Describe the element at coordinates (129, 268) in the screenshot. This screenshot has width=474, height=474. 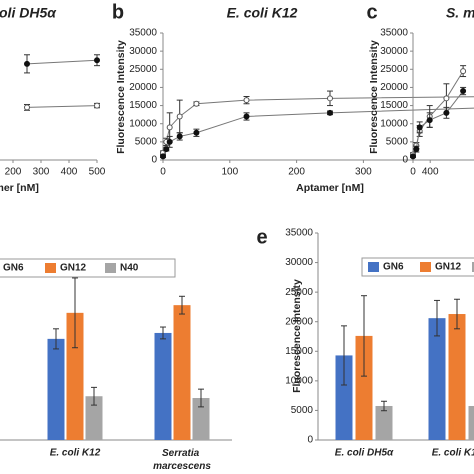
I see `legend-label: N40` at that location.